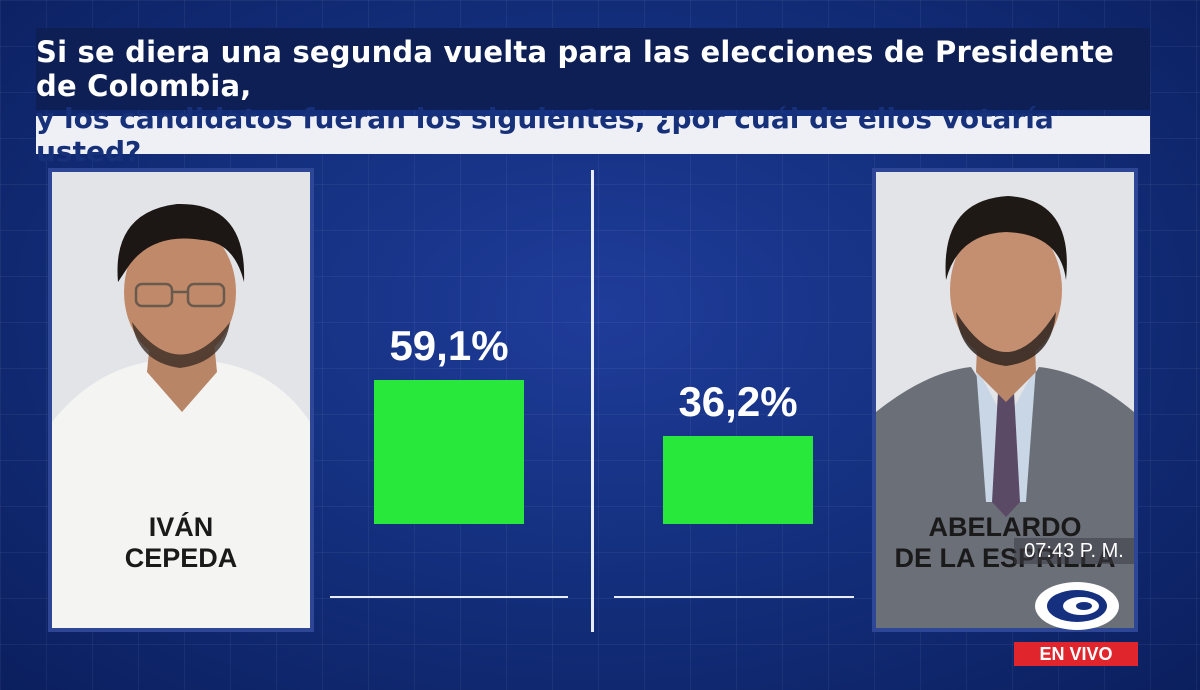 The image size is (1200, 690). I want to click on candidate-card-left: IVÁN CEPEDA, so click(181, 400).